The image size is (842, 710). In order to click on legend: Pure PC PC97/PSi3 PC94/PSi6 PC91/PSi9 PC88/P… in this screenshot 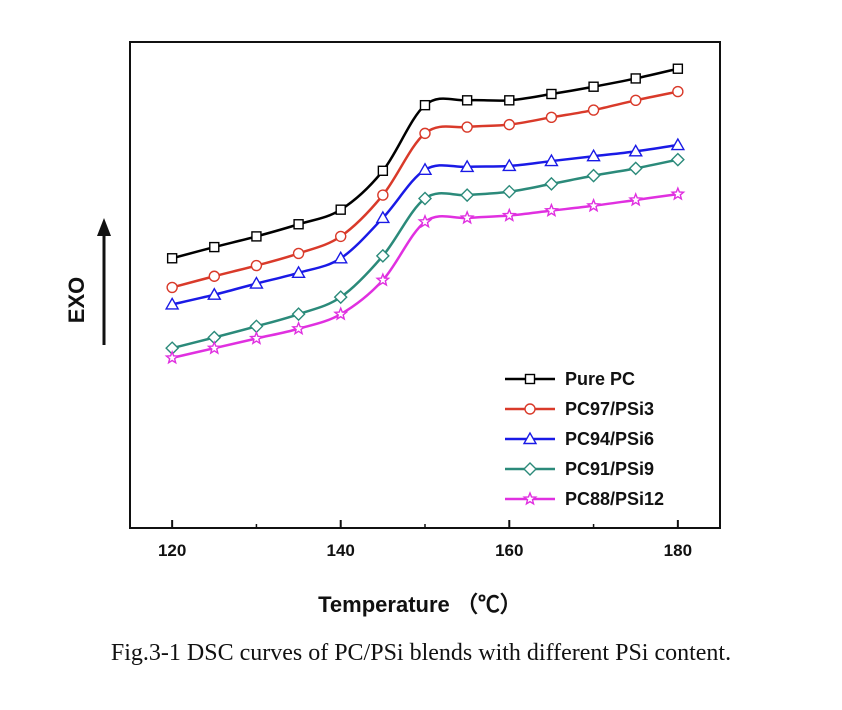, I will do `click(584, 439)`.